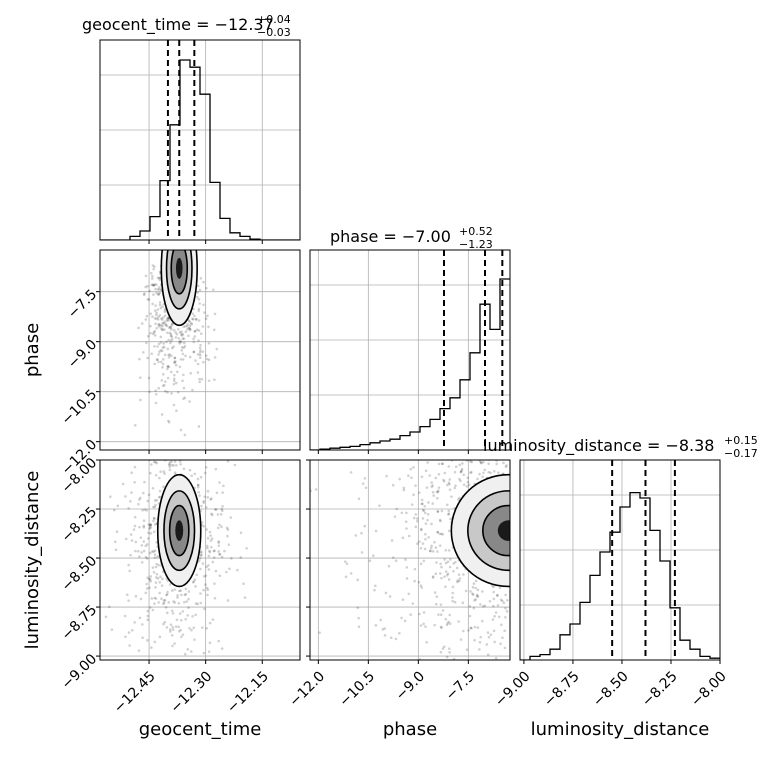 The image size is (760, 760). Describe the element at coordinates (248, 692) in the screenshot. I see `xtick-label-geocent_time-2: −12.15` at that location.